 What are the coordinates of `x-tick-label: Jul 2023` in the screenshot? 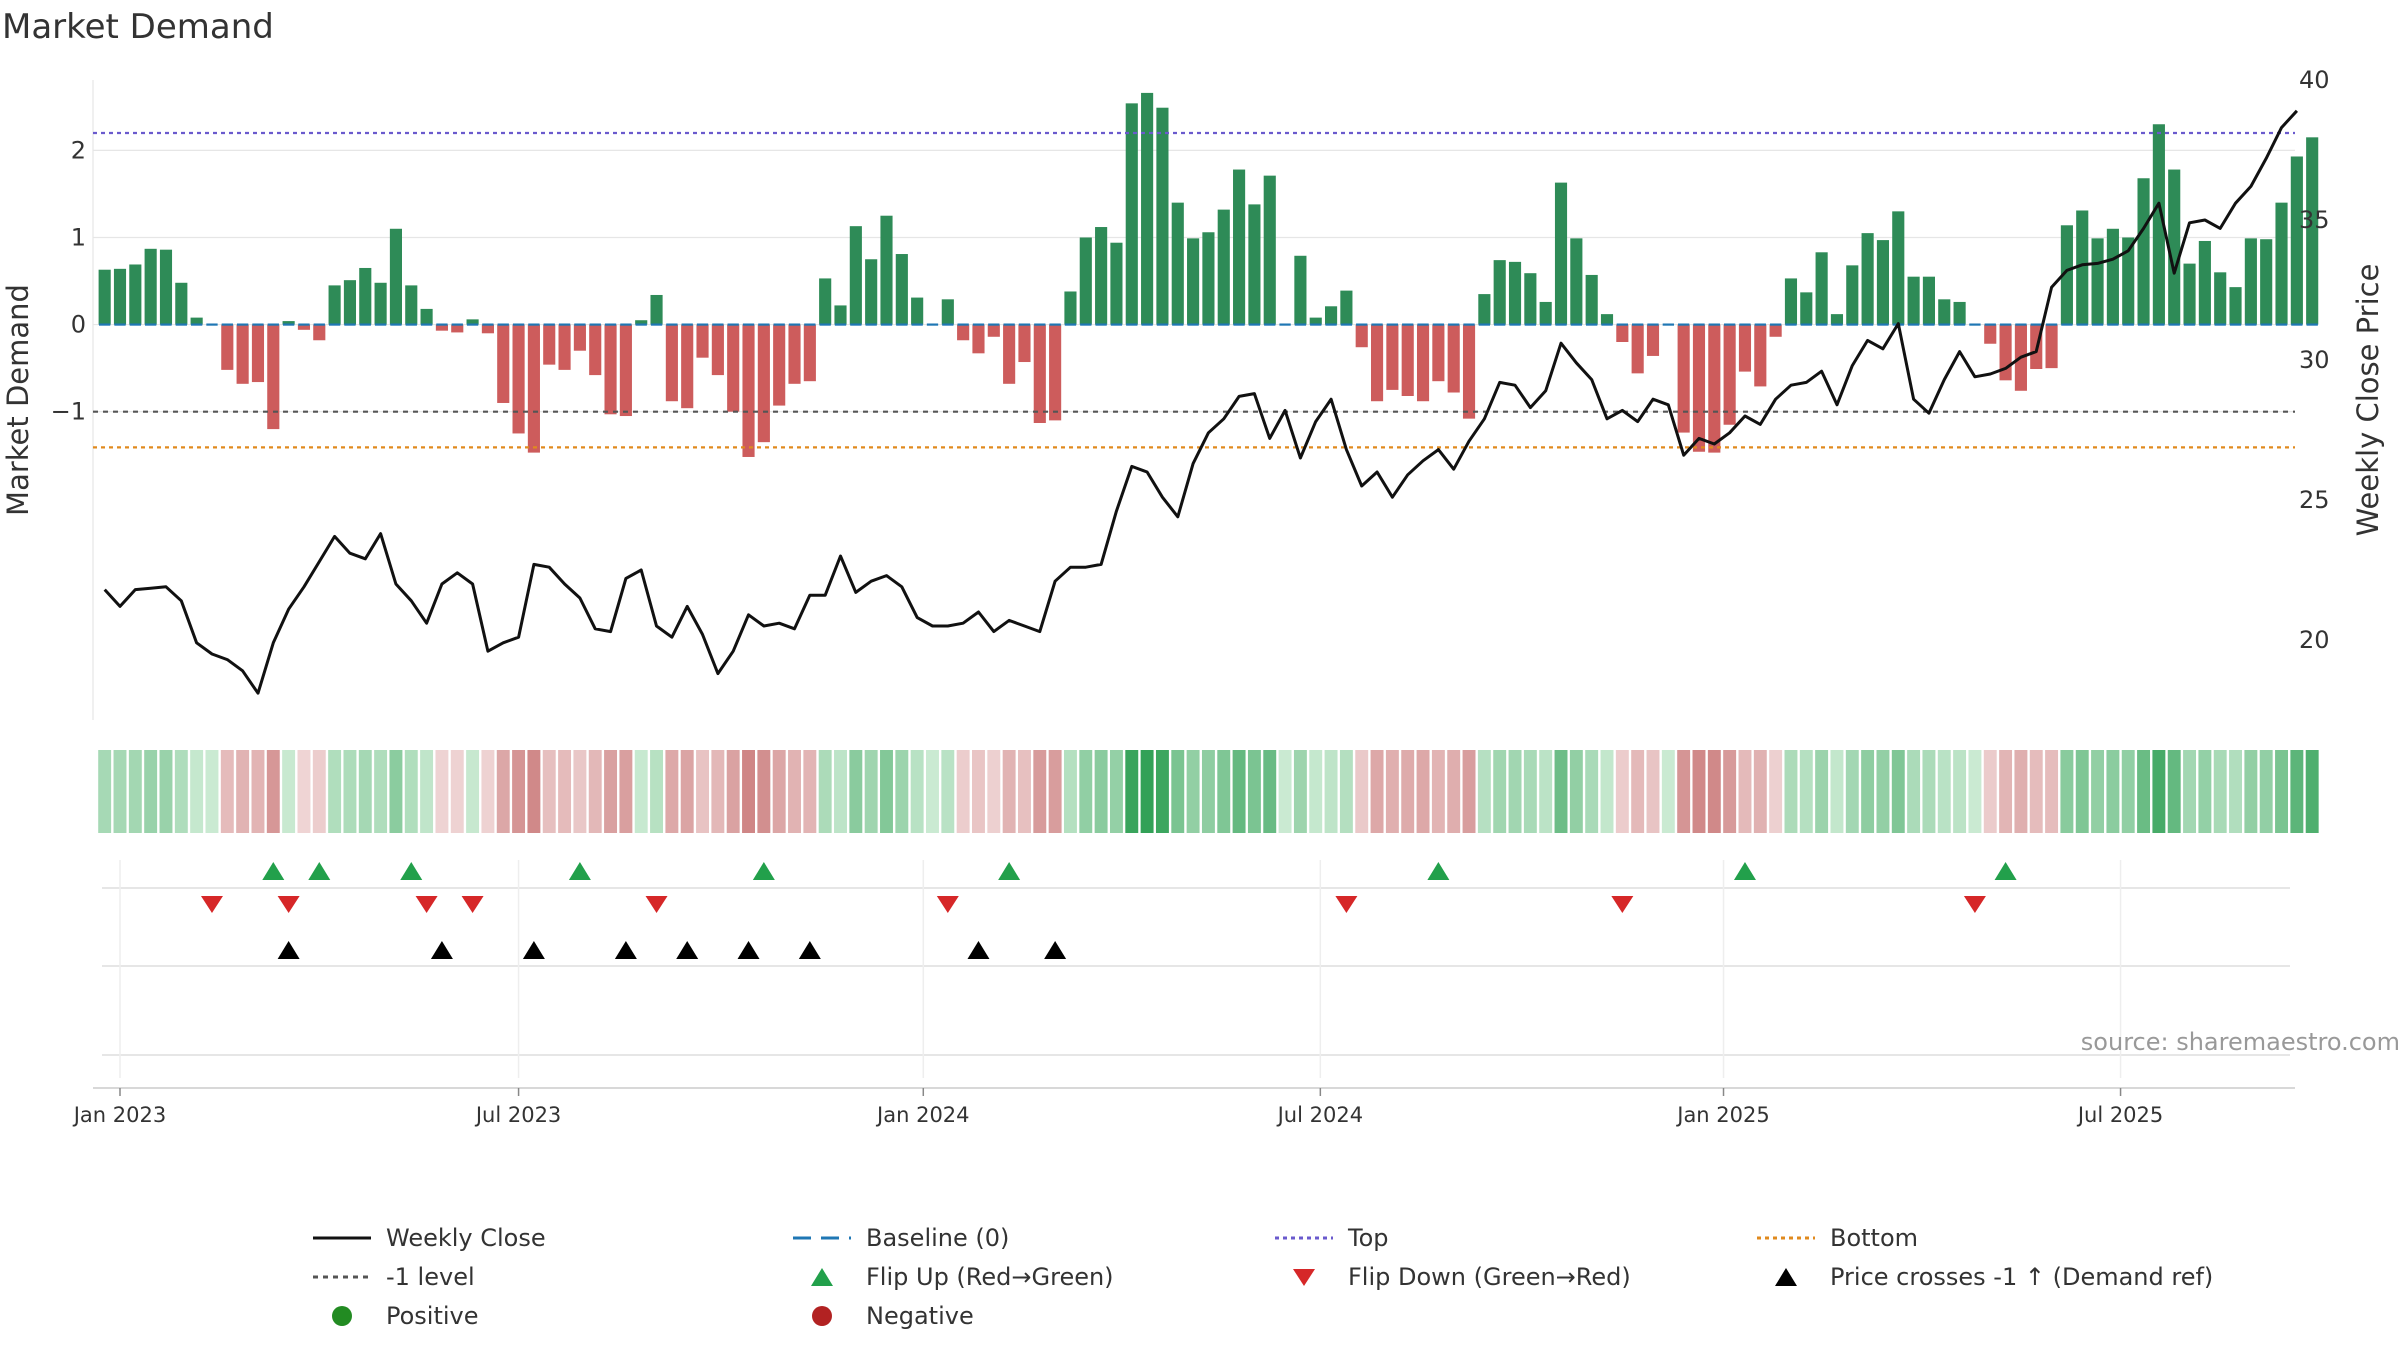 It's located at (517, 1115).